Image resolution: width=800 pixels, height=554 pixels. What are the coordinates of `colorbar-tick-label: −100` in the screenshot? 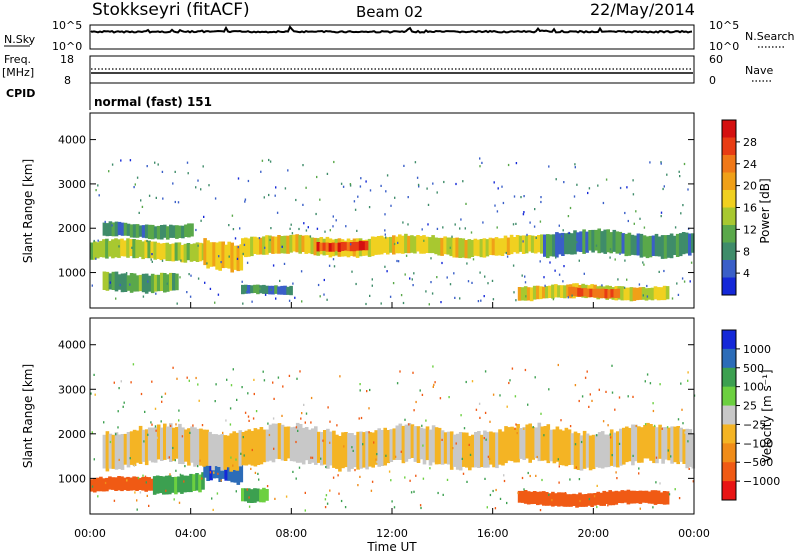 It's located at (758, 443).